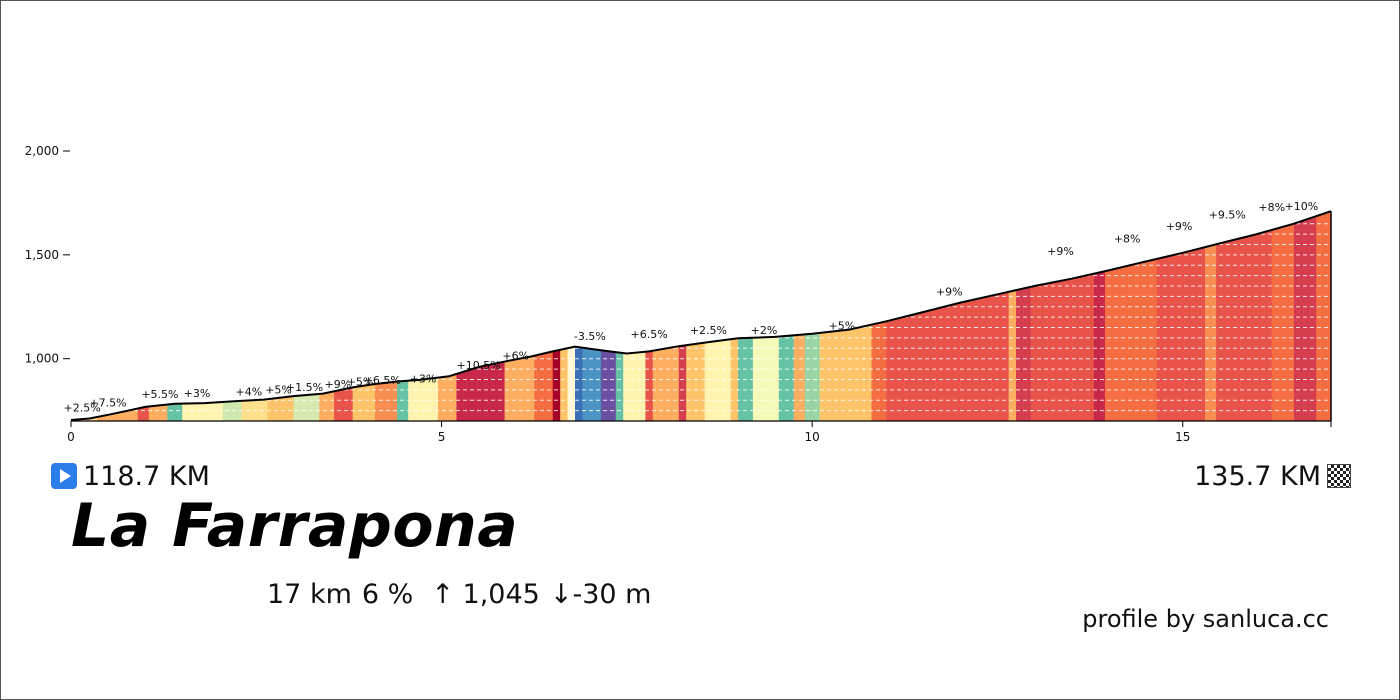 This screenshot has height=700, width=1400. What do you see at coordinates (107, 402) in the screenshot?
I see `segment-grade-label: +7.5%` at bounding box center [107, 402].